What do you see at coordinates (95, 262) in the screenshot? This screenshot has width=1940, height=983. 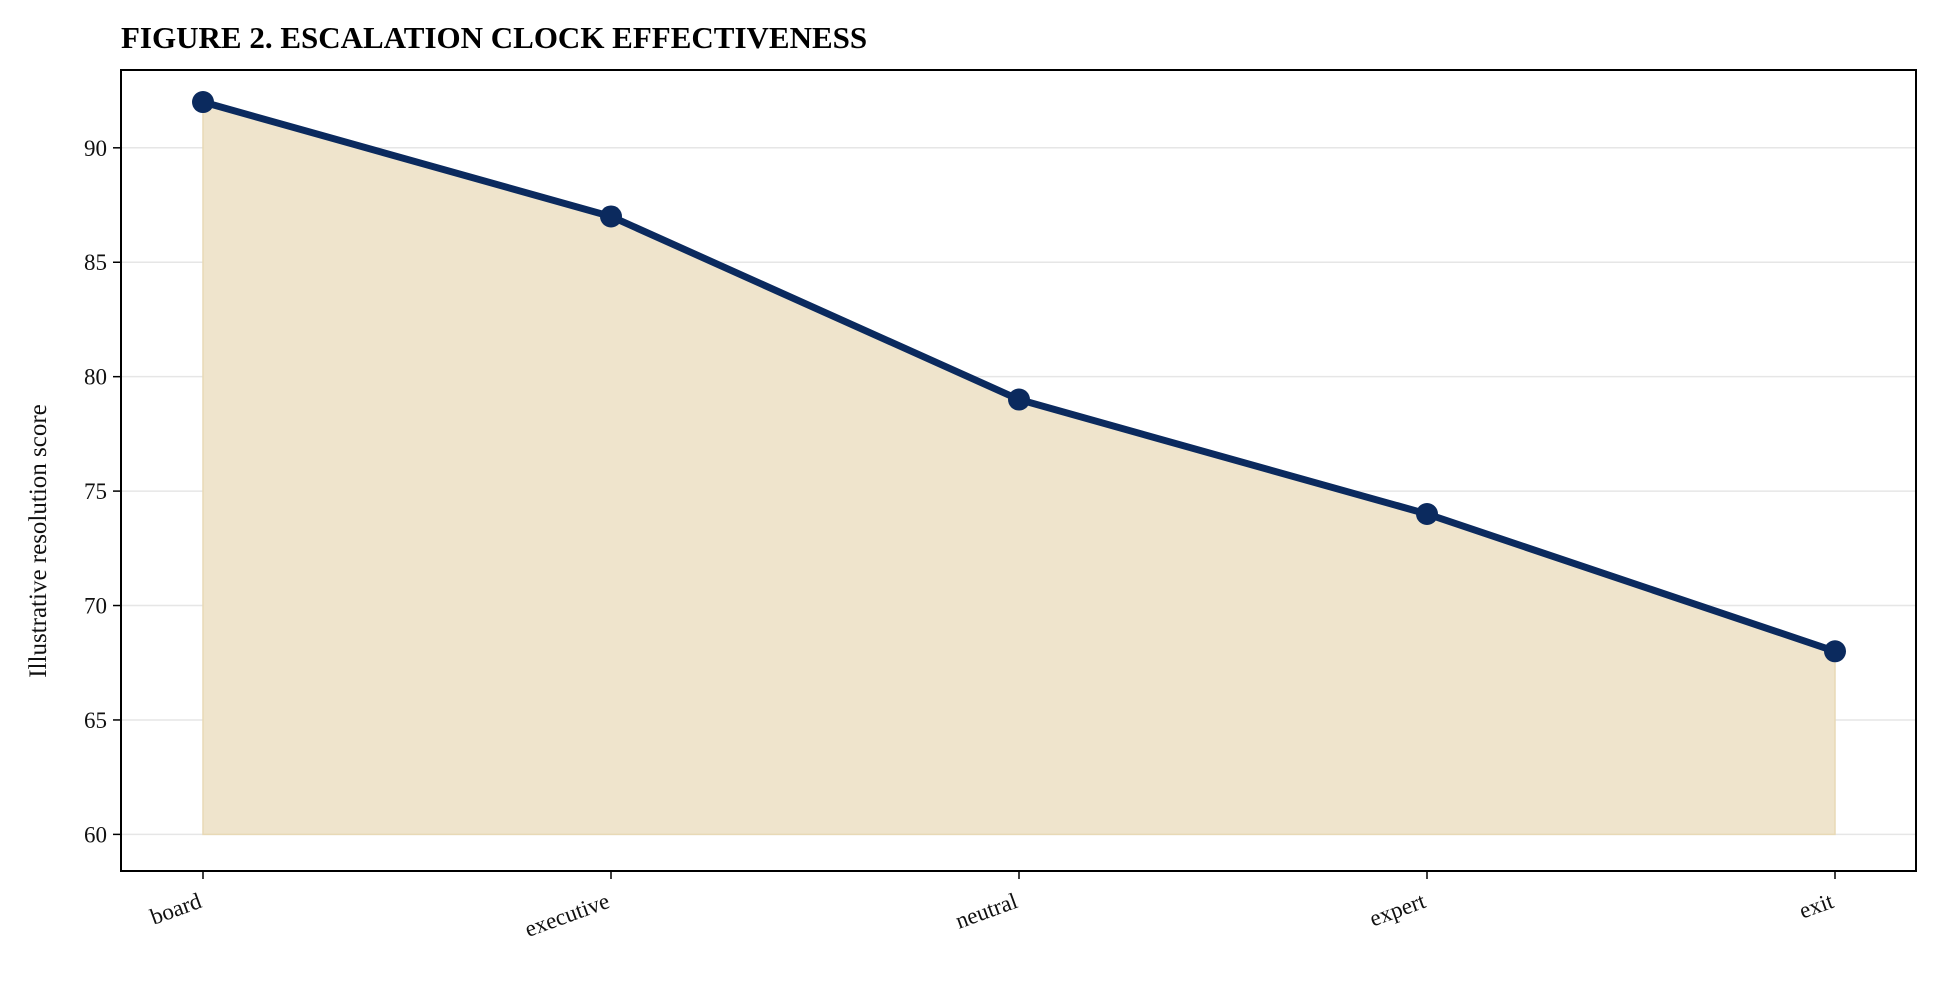 I see `y-tick-label: 85` at bounding box center [95, 262].